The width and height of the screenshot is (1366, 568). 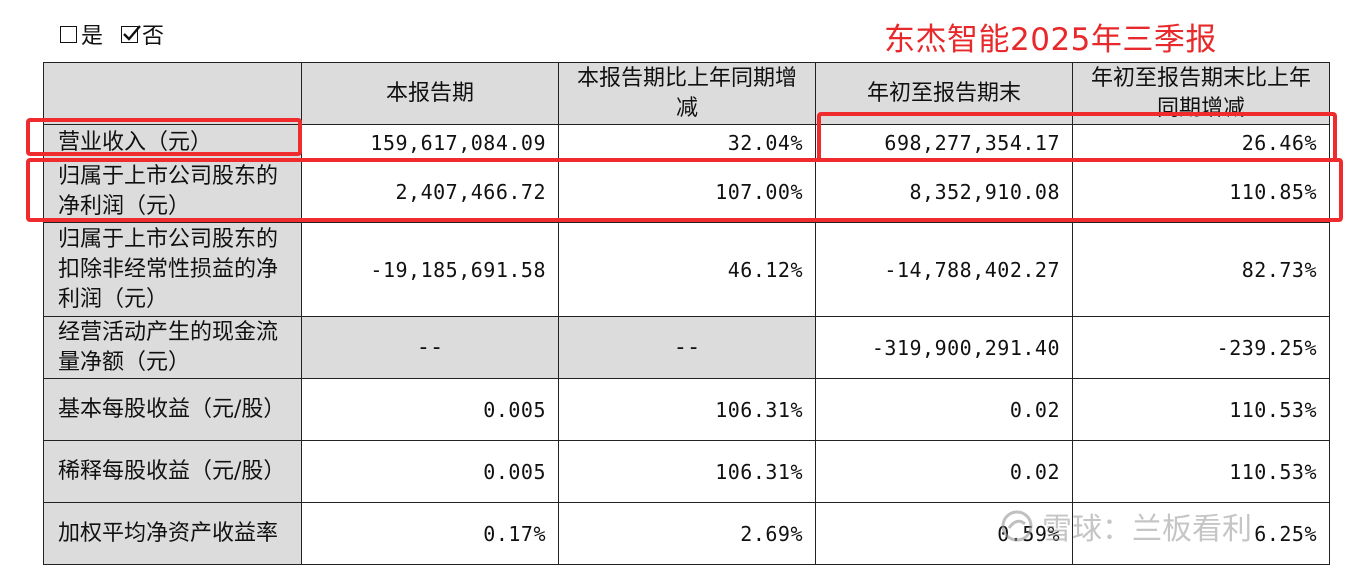 I want to click on row-label: 归属于上市公司股东的净利润（元）, so click(x=172, y=192).